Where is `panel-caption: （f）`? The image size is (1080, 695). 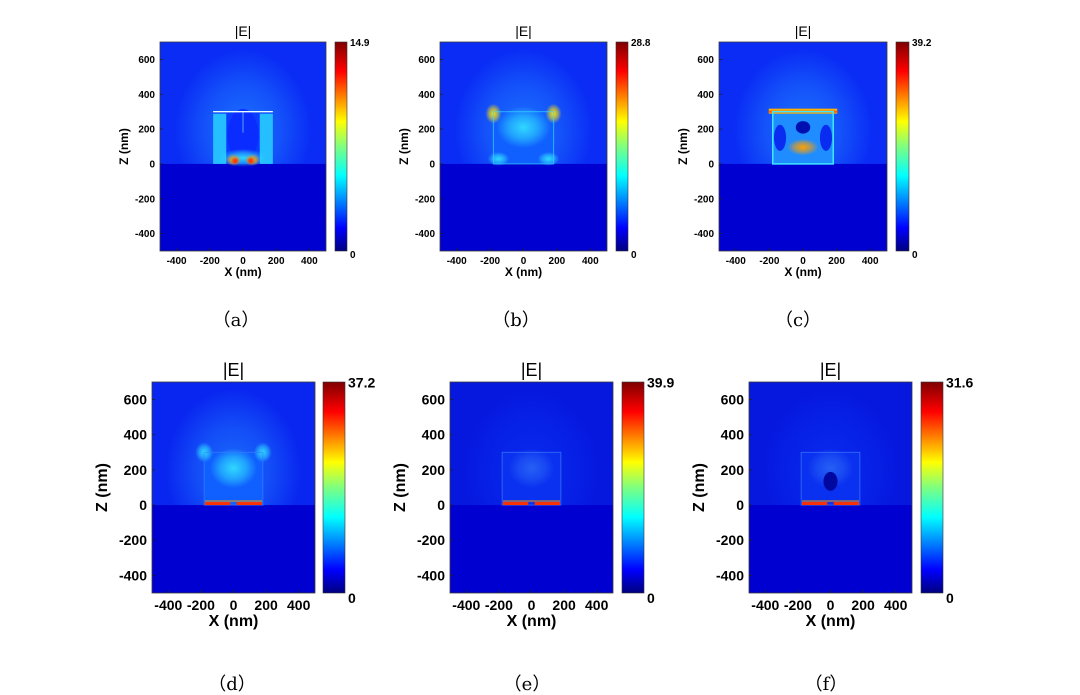
panel-caption: （f） is located at coordinates (826, 684).